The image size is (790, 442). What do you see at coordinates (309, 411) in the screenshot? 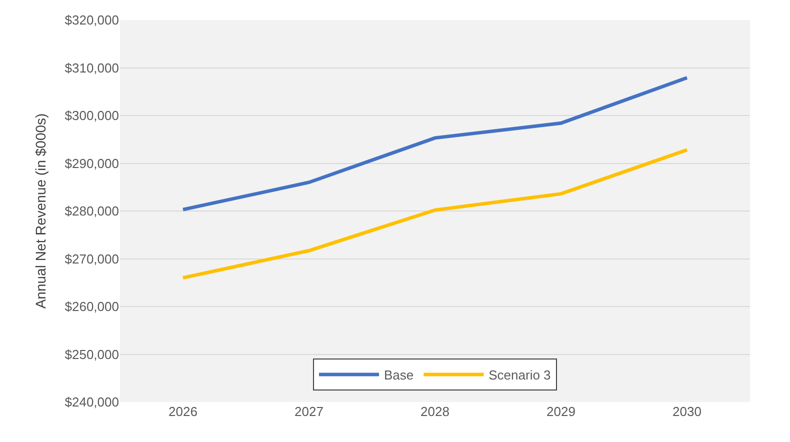
I see `x-tick-label: 2027` at bounding box center [309, 411].